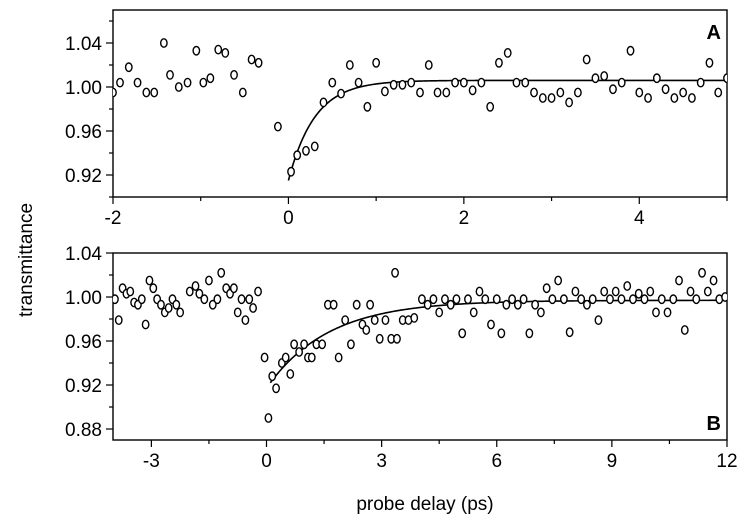  I want to click on y-tick-label: 0.92, so click(83, 386).